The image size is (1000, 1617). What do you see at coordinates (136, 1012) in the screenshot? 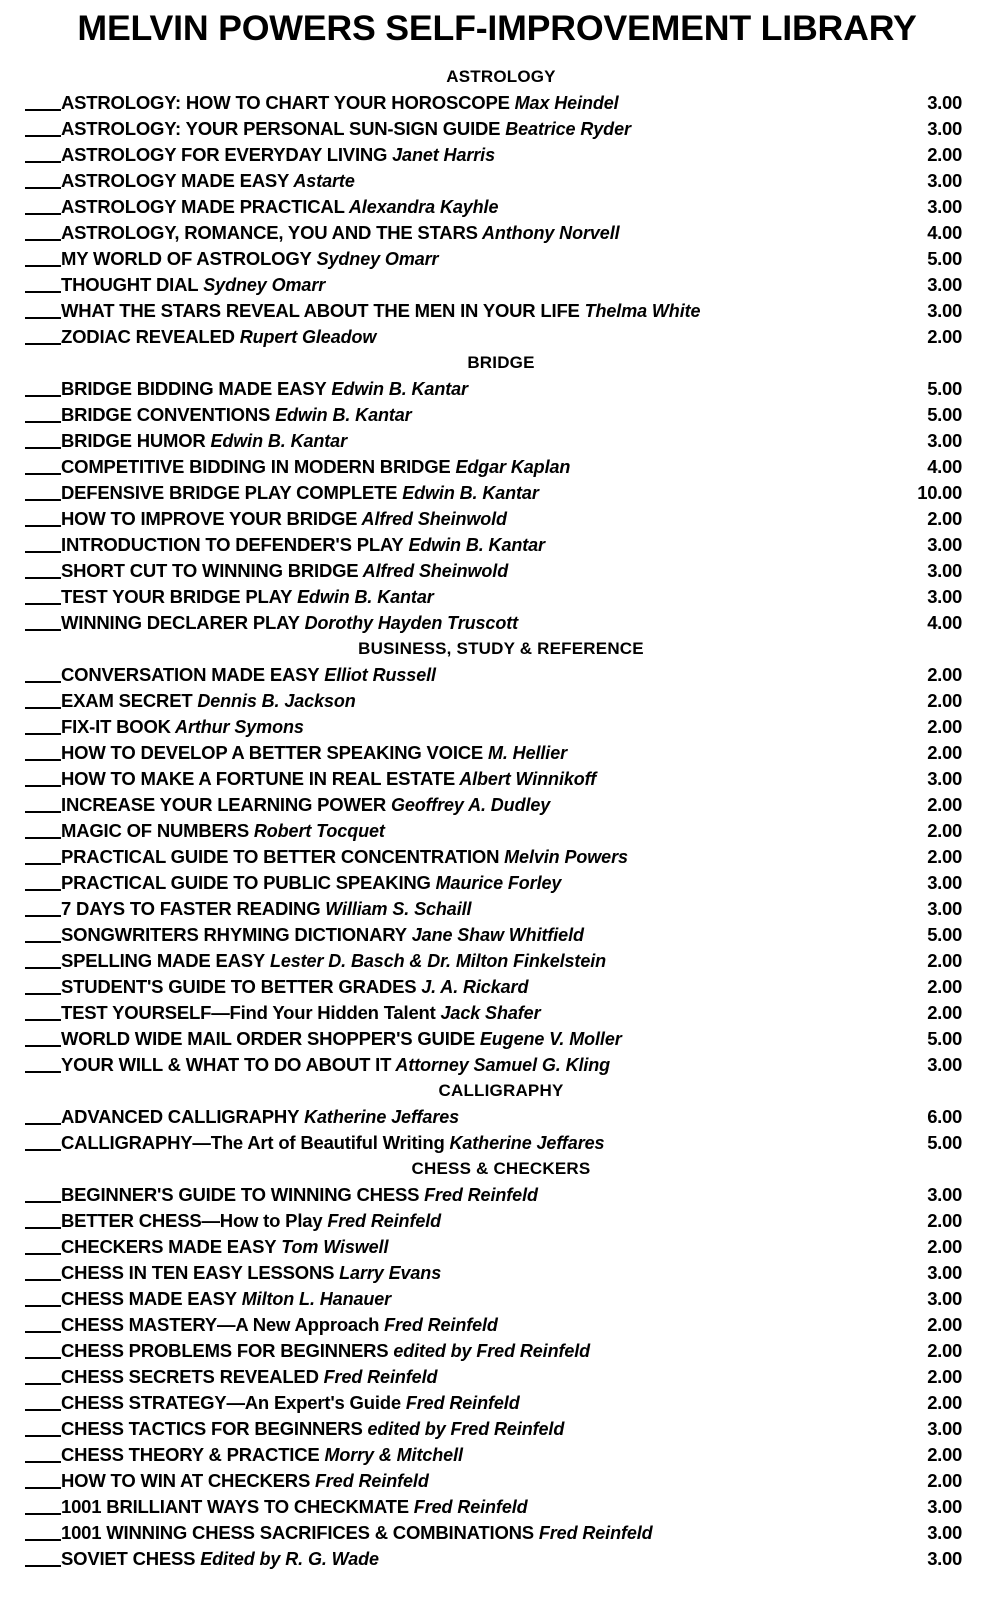
I see `book-title: TEST YOURSELF` at bounding box center [136, 1012].